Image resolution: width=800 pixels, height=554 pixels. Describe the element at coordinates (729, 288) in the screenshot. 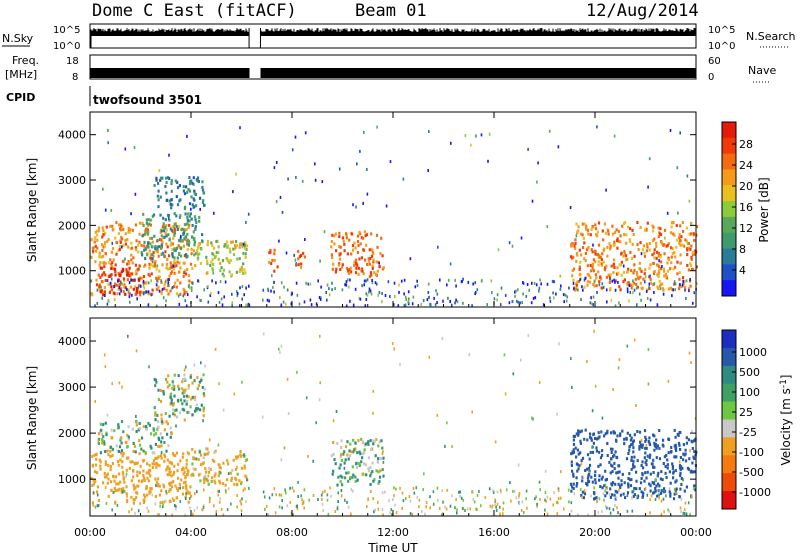

I see `power-colorbar-swatch` at that location.